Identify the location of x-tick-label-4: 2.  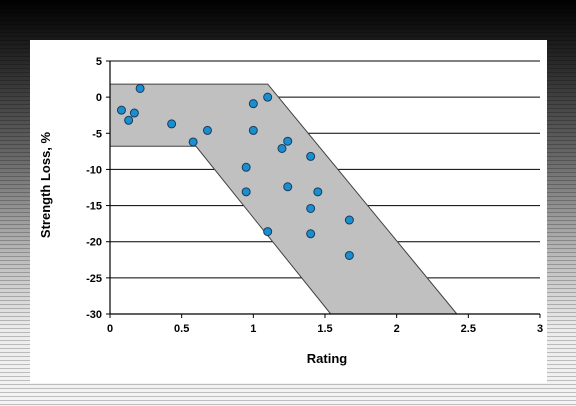
(397, 329).